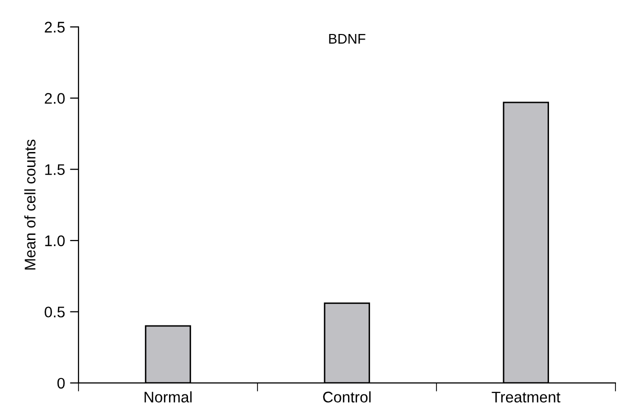  What do you see at coordinates (54, 98) in the screenshot?
I see `y-tick-label: 2.0` at bounding box center [54, 98].